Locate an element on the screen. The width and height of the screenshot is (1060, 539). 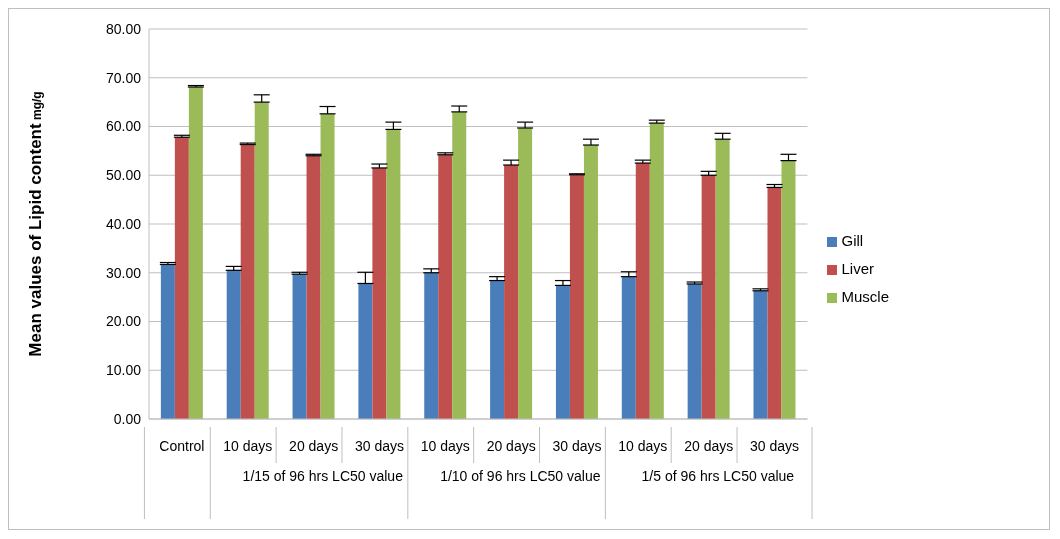
y-tick-label: 50.00 is located at coordinates (123, 175).